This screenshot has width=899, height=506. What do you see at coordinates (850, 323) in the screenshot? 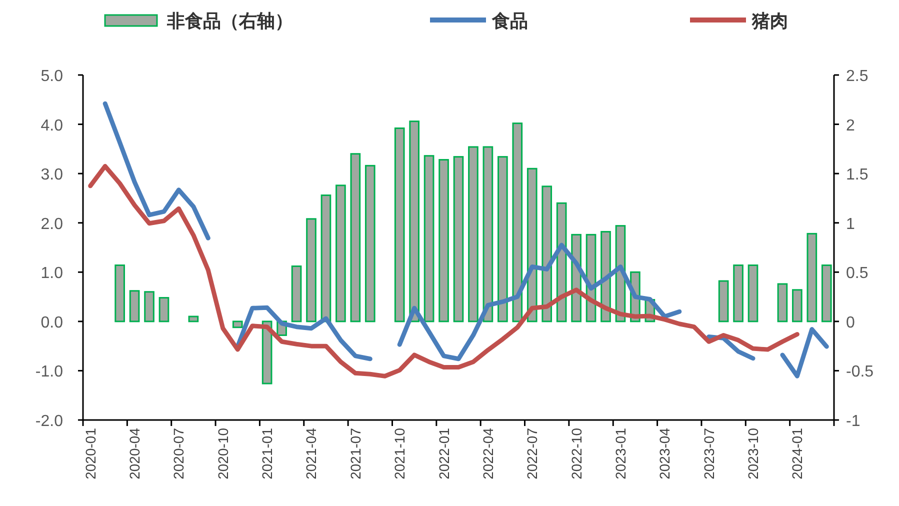
I see `y2-tick-label: 0` at bounding box center [850, 323].